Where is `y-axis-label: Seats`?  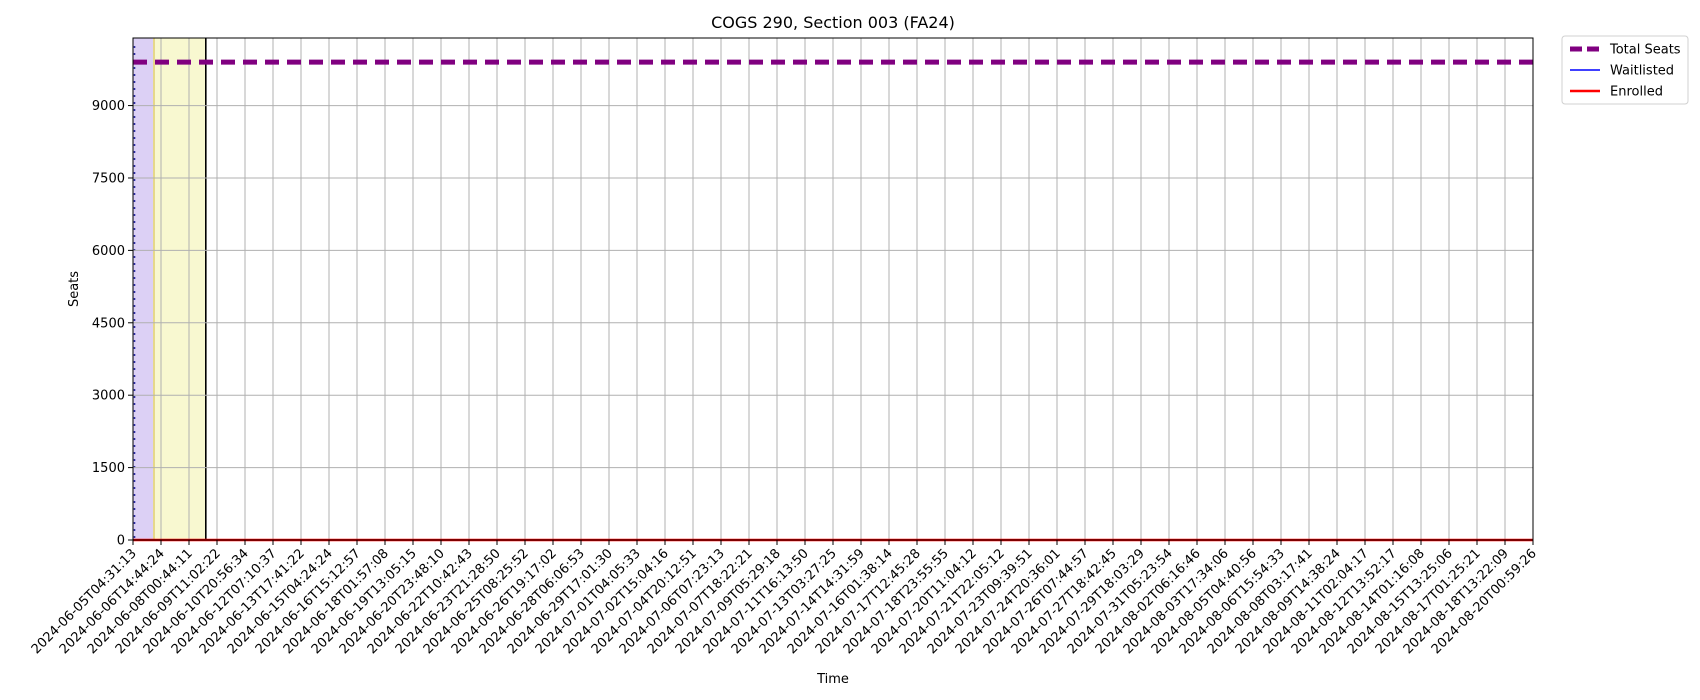
y-axis-label: Seats is located at coordinates (74, 289).